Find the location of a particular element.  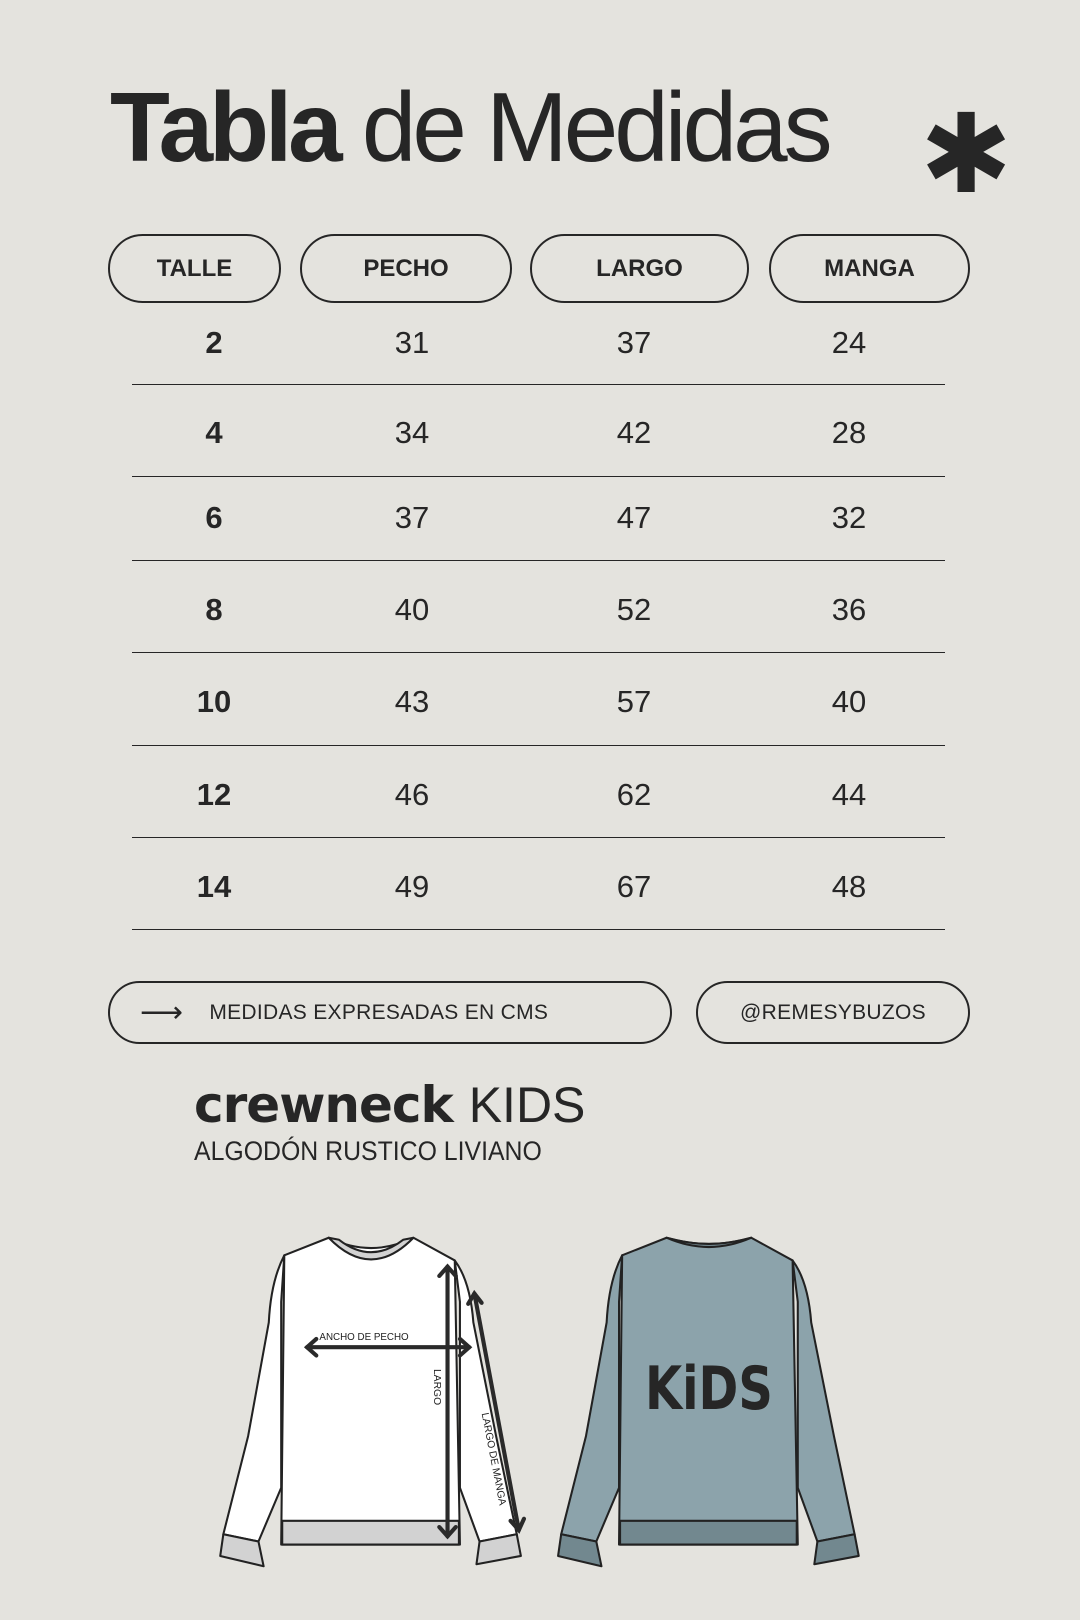

manga-cell: 24 is located at coordinates (849, 342).